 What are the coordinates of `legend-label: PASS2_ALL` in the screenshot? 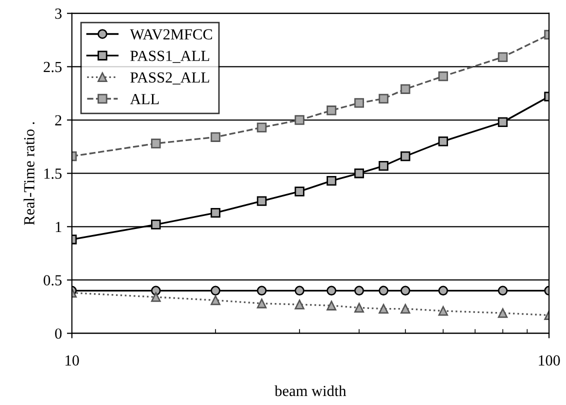 It's located at (170, 78).